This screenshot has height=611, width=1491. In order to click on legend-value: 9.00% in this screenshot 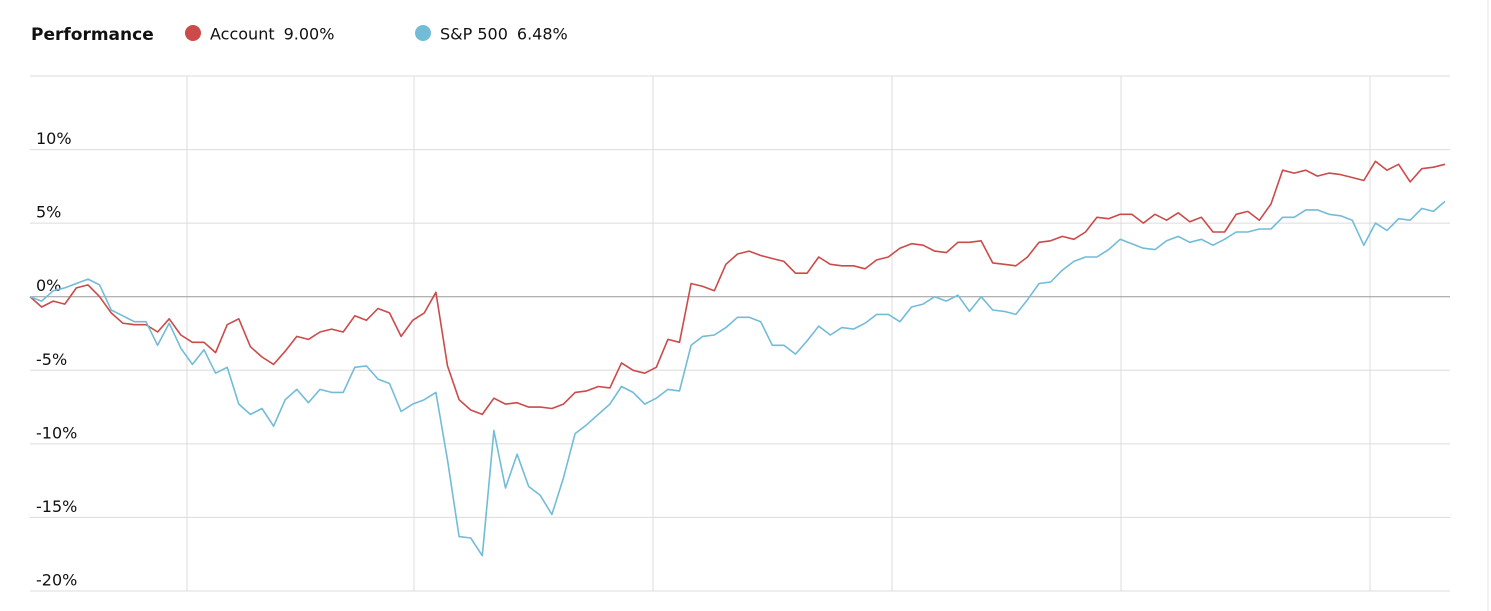, I will do `click(309, 34)`.